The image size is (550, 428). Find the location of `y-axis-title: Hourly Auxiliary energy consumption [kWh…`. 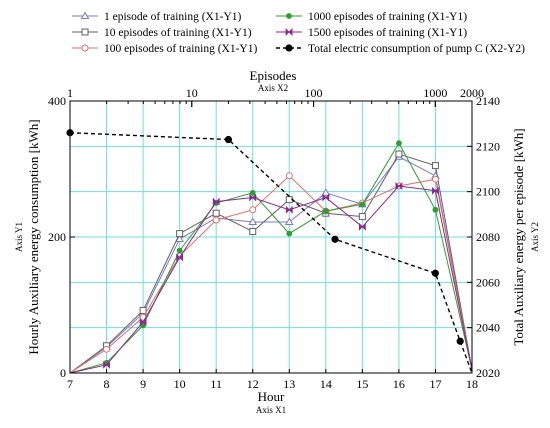

y-axis-title: Hourly Auxiliary energy consumption [kWh… is located at coordinates (33, 236).